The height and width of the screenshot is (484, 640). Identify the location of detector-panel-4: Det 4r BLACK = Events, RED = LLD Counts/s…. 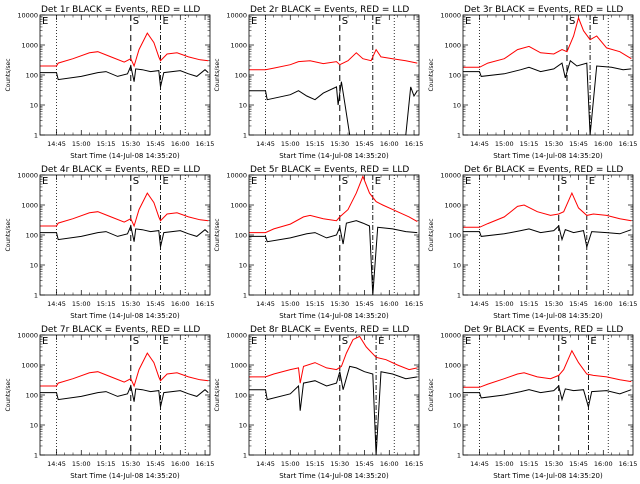
(109, 242).